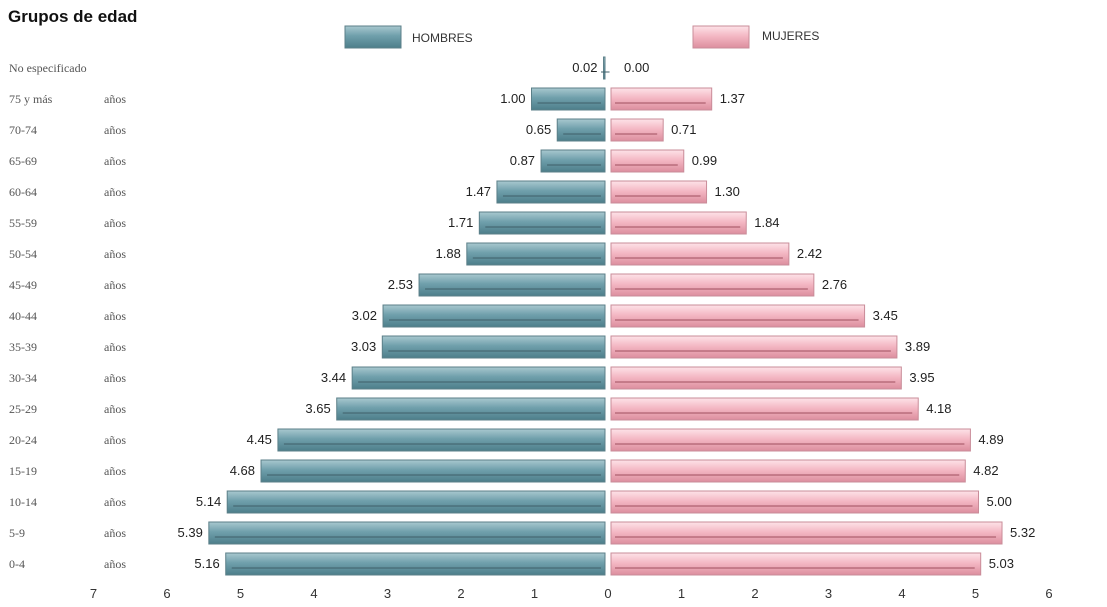 The width and height of the screenshot is (1107, 607). What do you see at coordinates (985, 470) in the screenshot?
I see `female-value-label: 4.82` at bounding box center [985, 470].